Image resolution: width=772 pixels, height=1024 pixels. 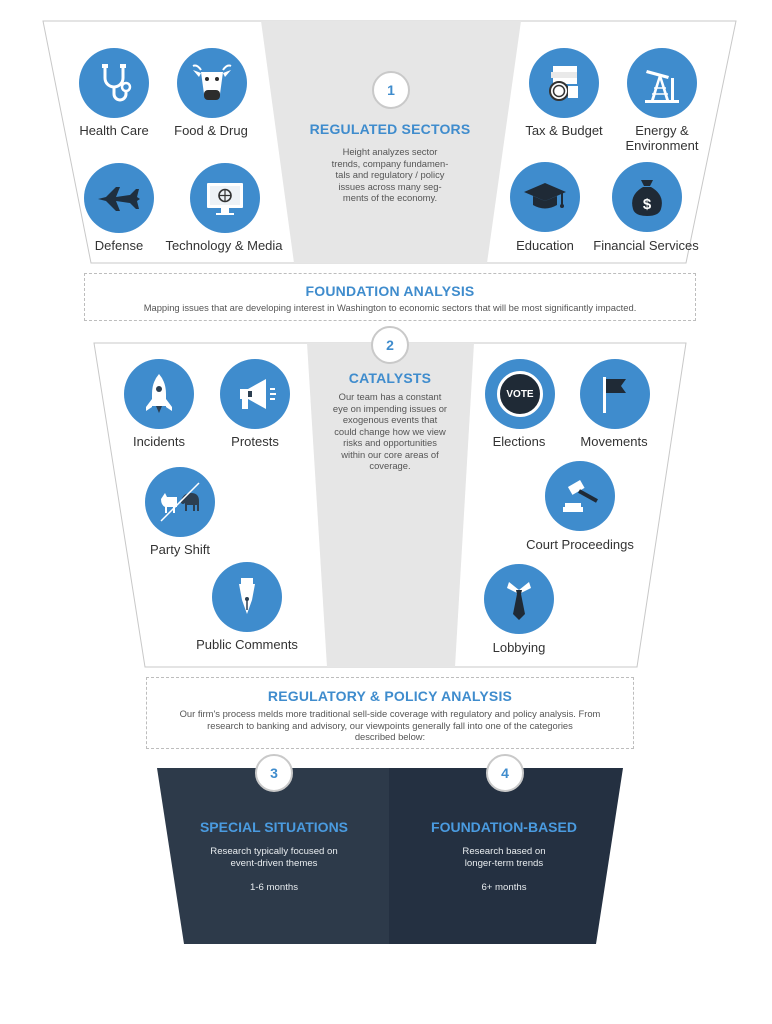 I want to click on desc-line: Our team has a constant, so click(x=390, y=396).